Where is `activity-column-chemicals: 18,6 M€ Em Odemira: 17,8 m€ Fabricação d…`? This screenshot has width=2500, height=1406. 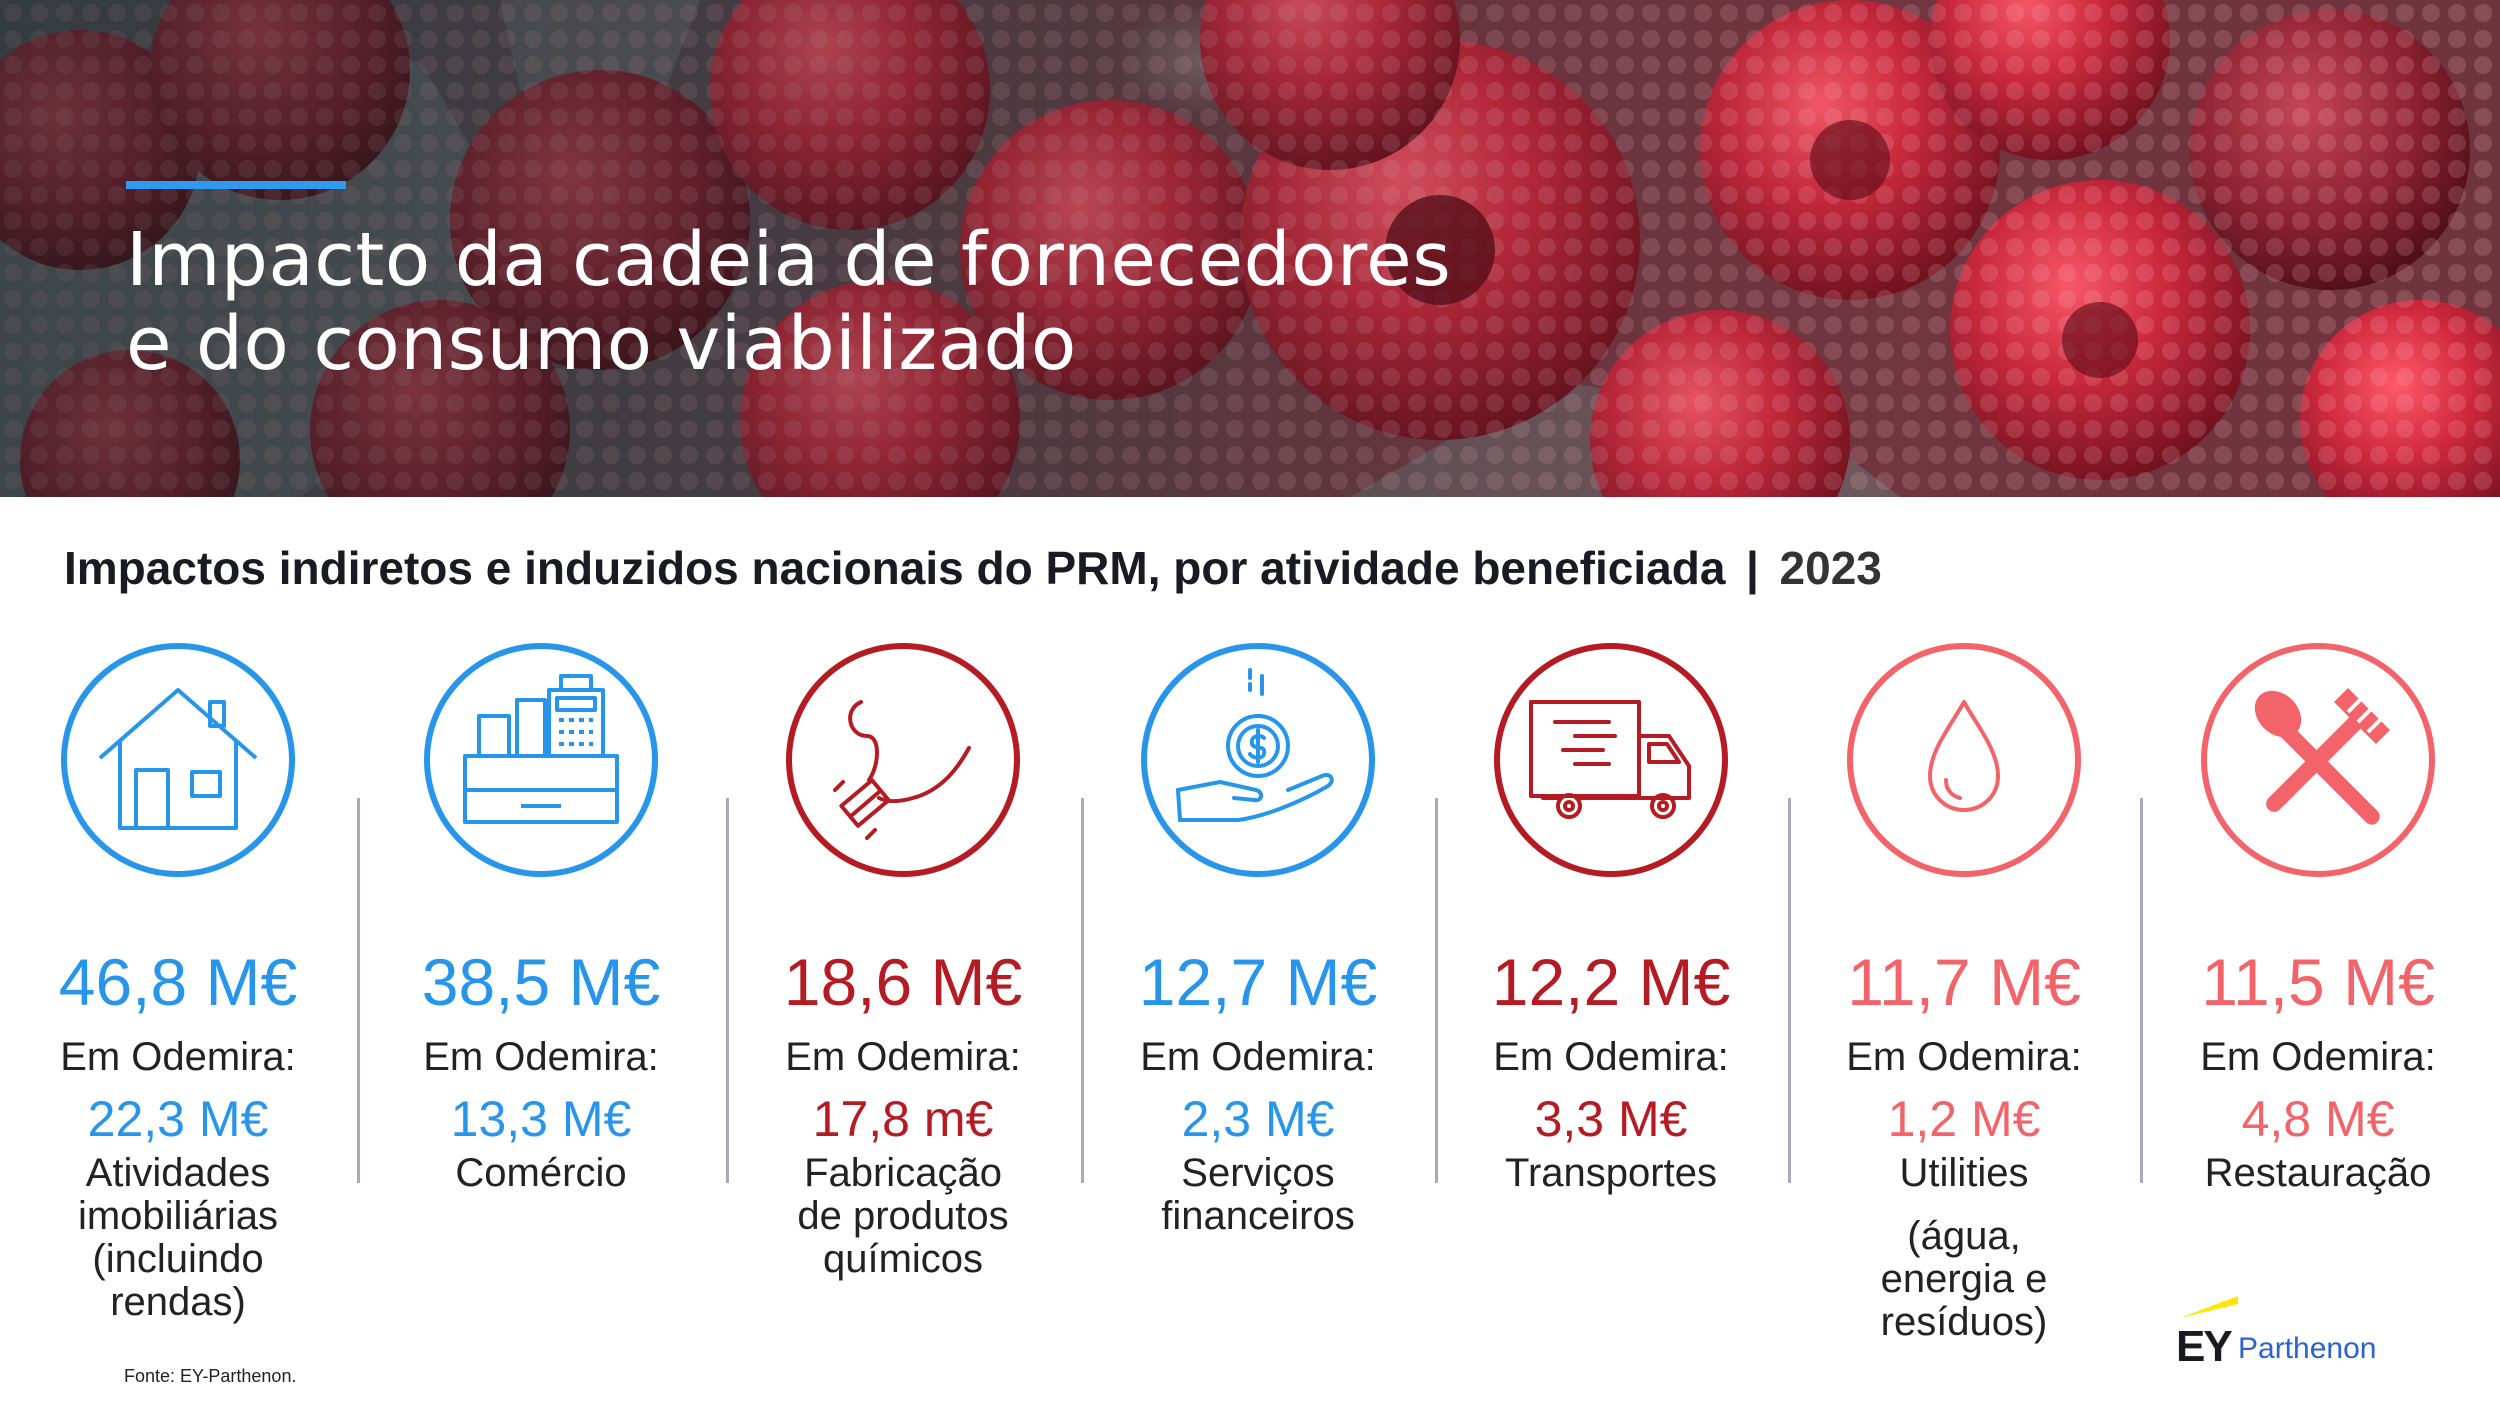
activity-column-chemicals: 18,6 M€ Em Odemira: 17,8 m€ Fabricação d… is located at coordinates (903, 960).